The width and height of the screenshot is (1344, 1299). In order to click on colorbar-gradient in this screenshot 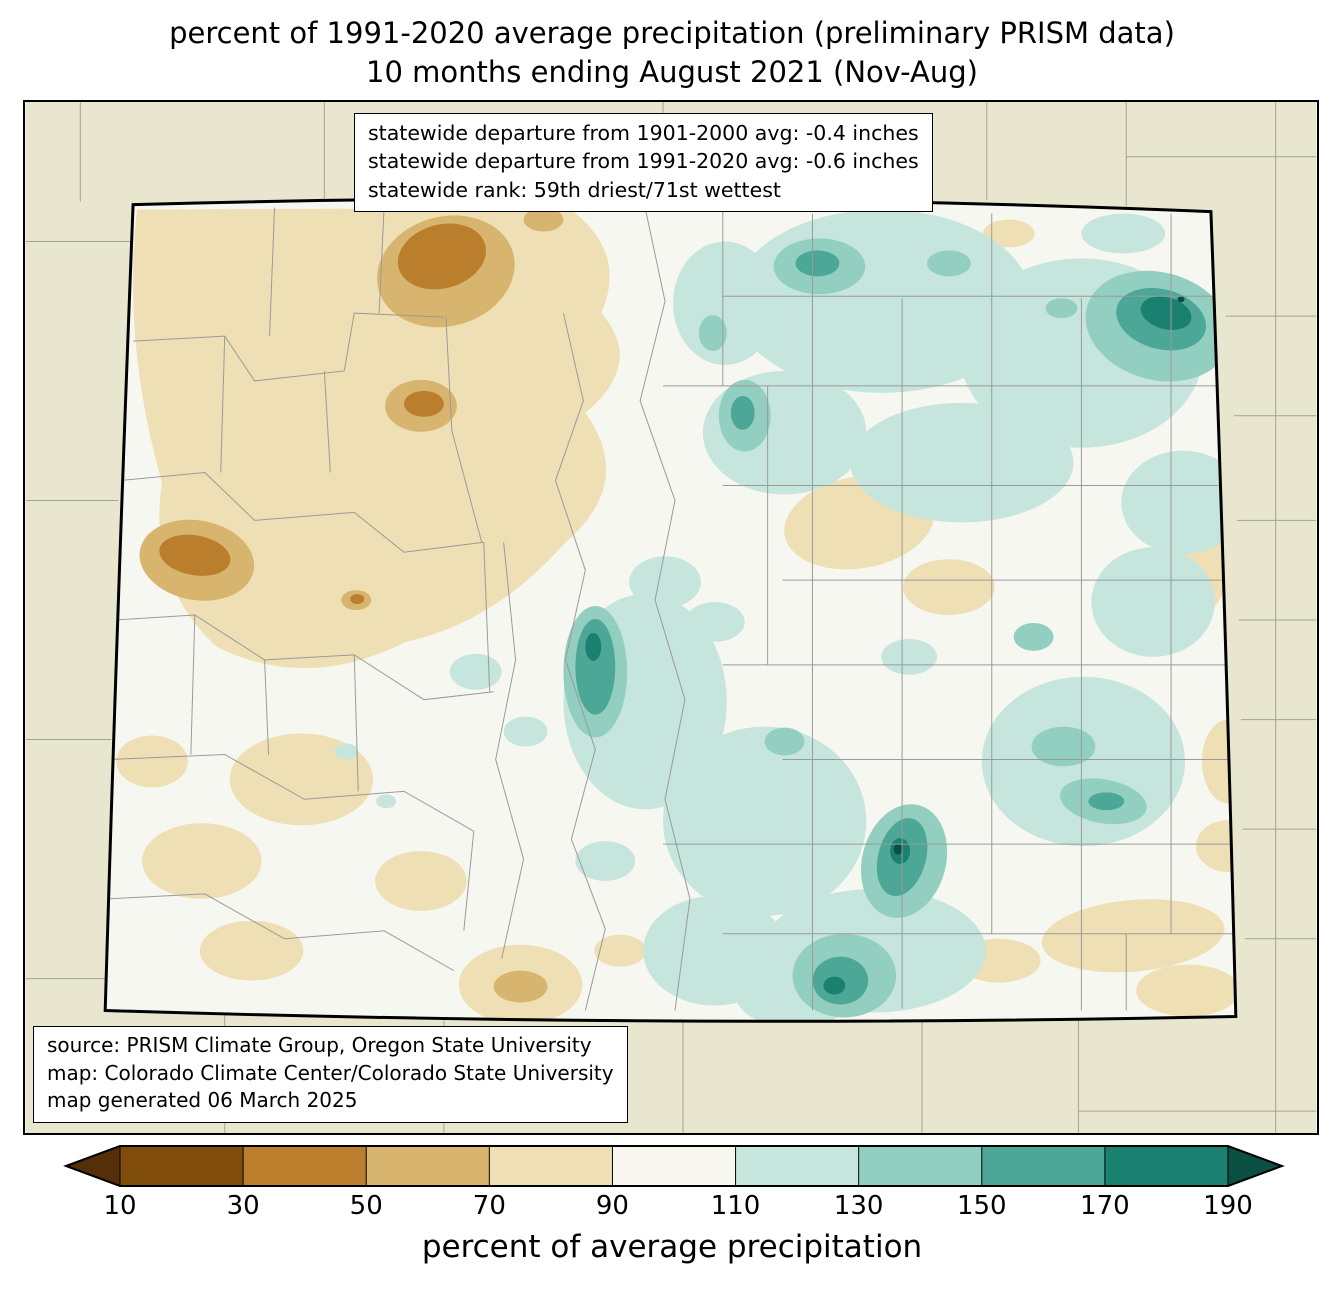, I will do `click(674, 1166)`.